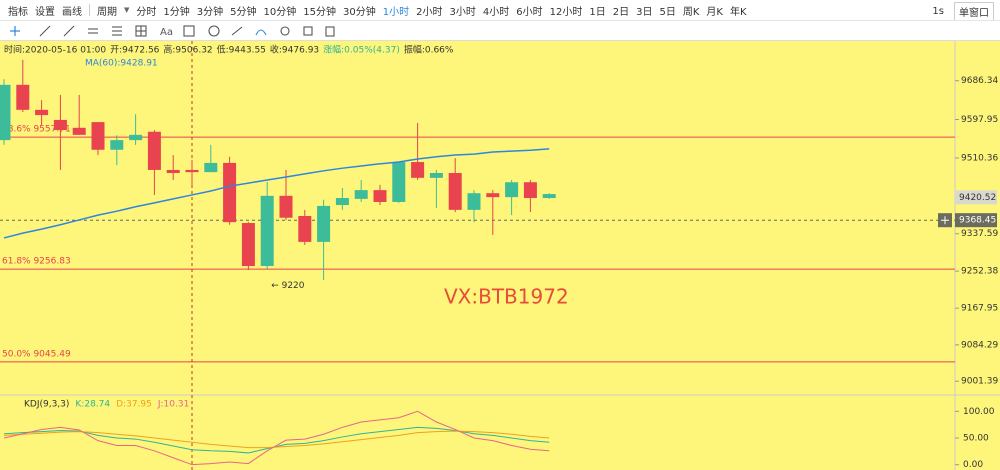  I want to click on legend-item: K:28.74, so click(92, 405).